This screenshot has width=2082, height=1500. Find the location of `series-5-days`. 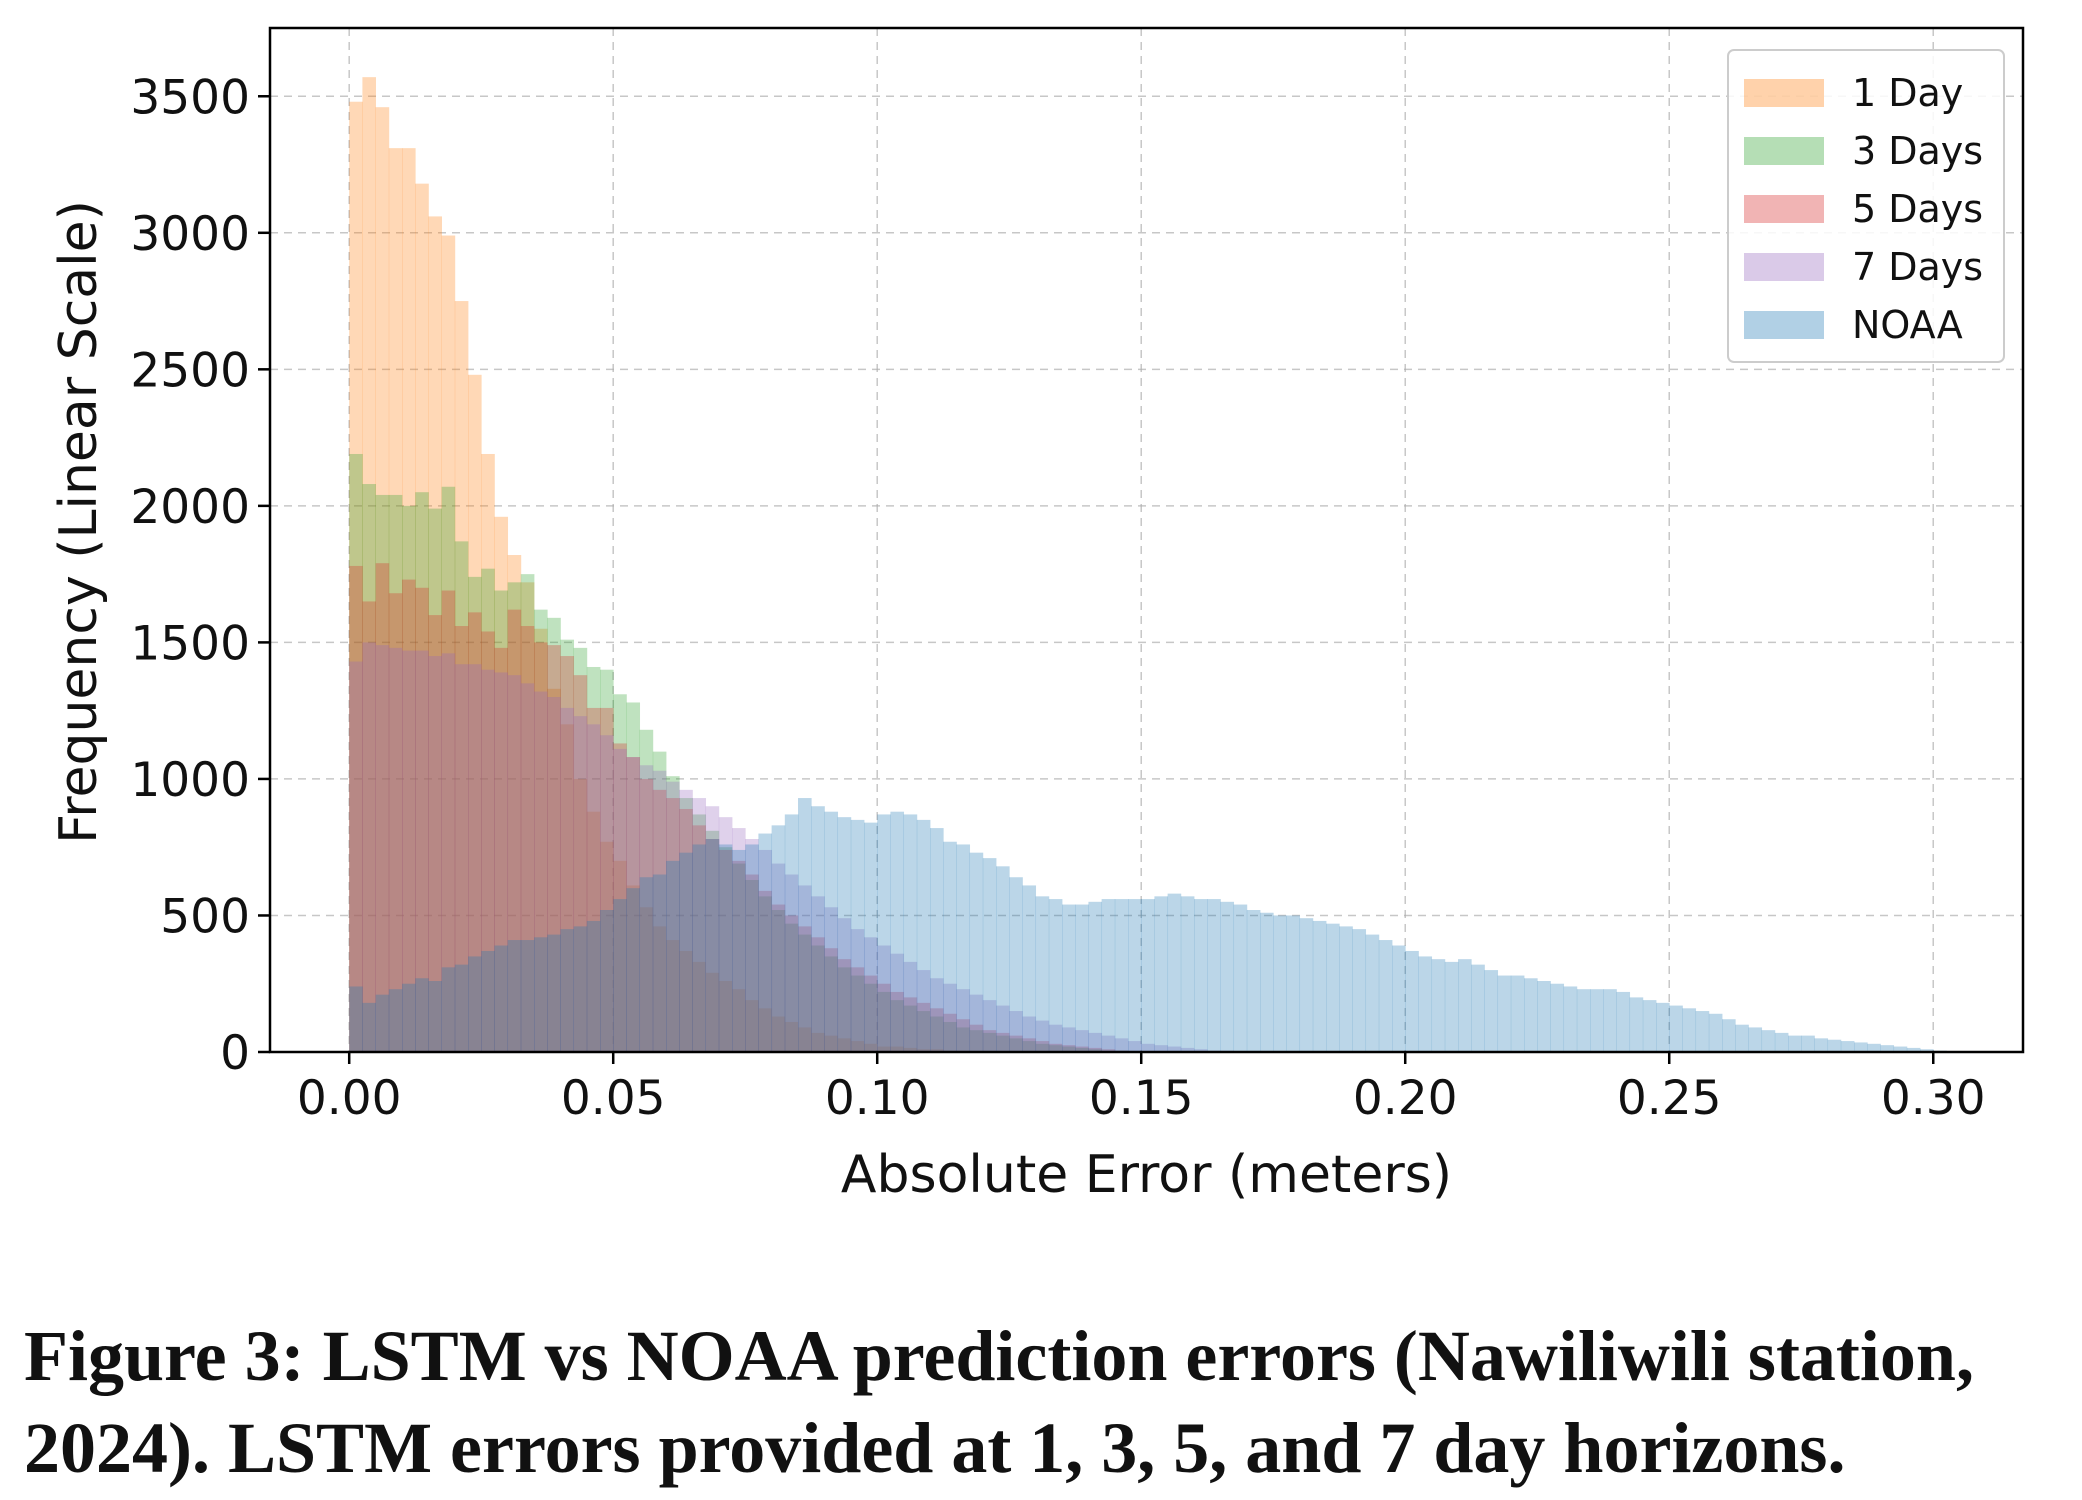

series-5-days is located at coordinates (739, 807).